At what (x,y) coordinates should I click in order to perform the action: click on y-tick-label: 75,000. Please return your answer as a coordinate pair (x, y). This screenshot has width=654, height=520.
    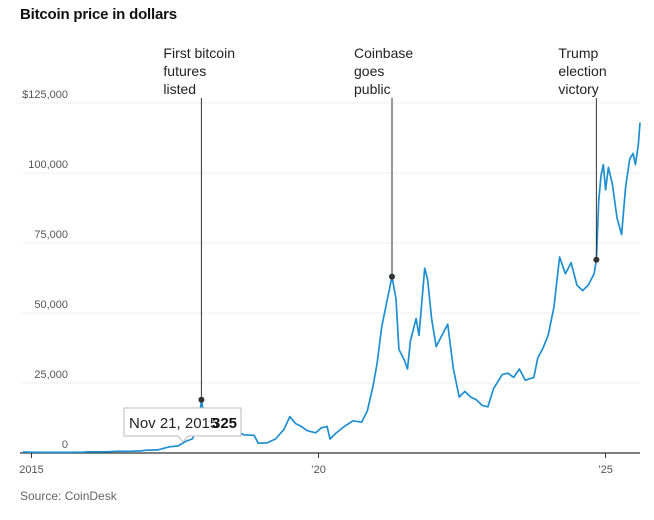
    Looking at the image, I should click on (51, 235).